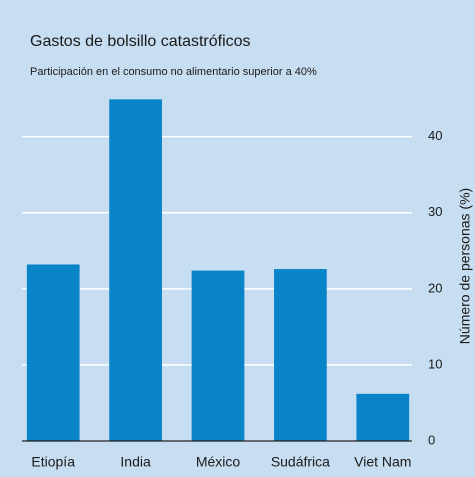  Describe the element at coordinates (431, 439) in the screenshot. I see `y-tick-label: 0` at that location.